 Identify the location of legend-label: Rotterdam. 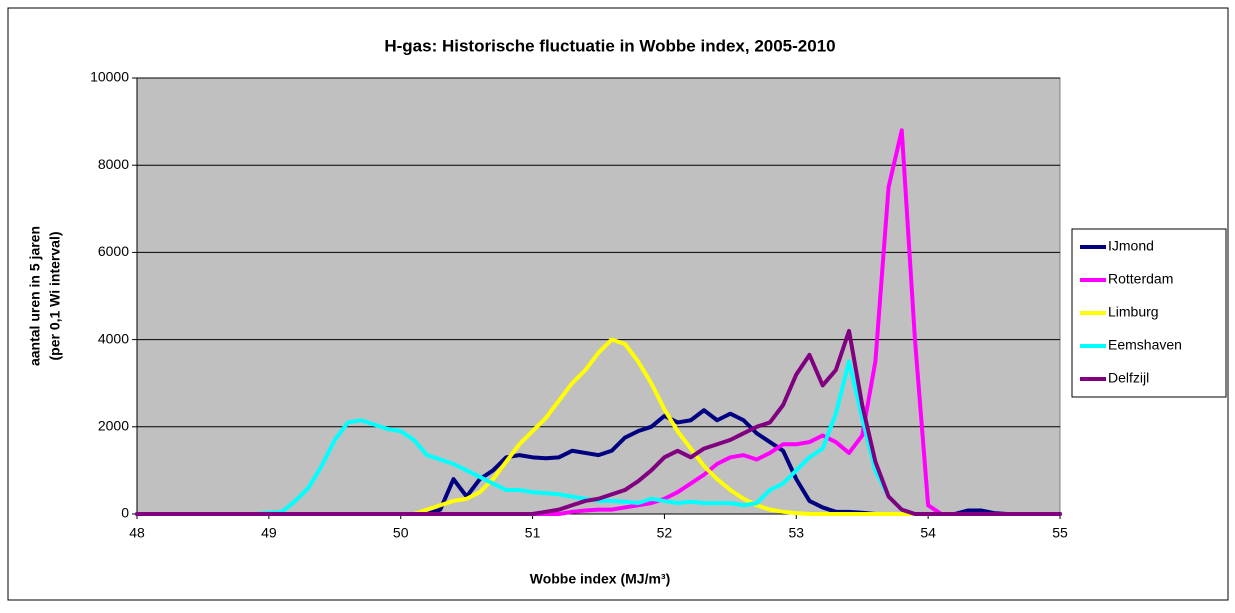
(1140, 279).